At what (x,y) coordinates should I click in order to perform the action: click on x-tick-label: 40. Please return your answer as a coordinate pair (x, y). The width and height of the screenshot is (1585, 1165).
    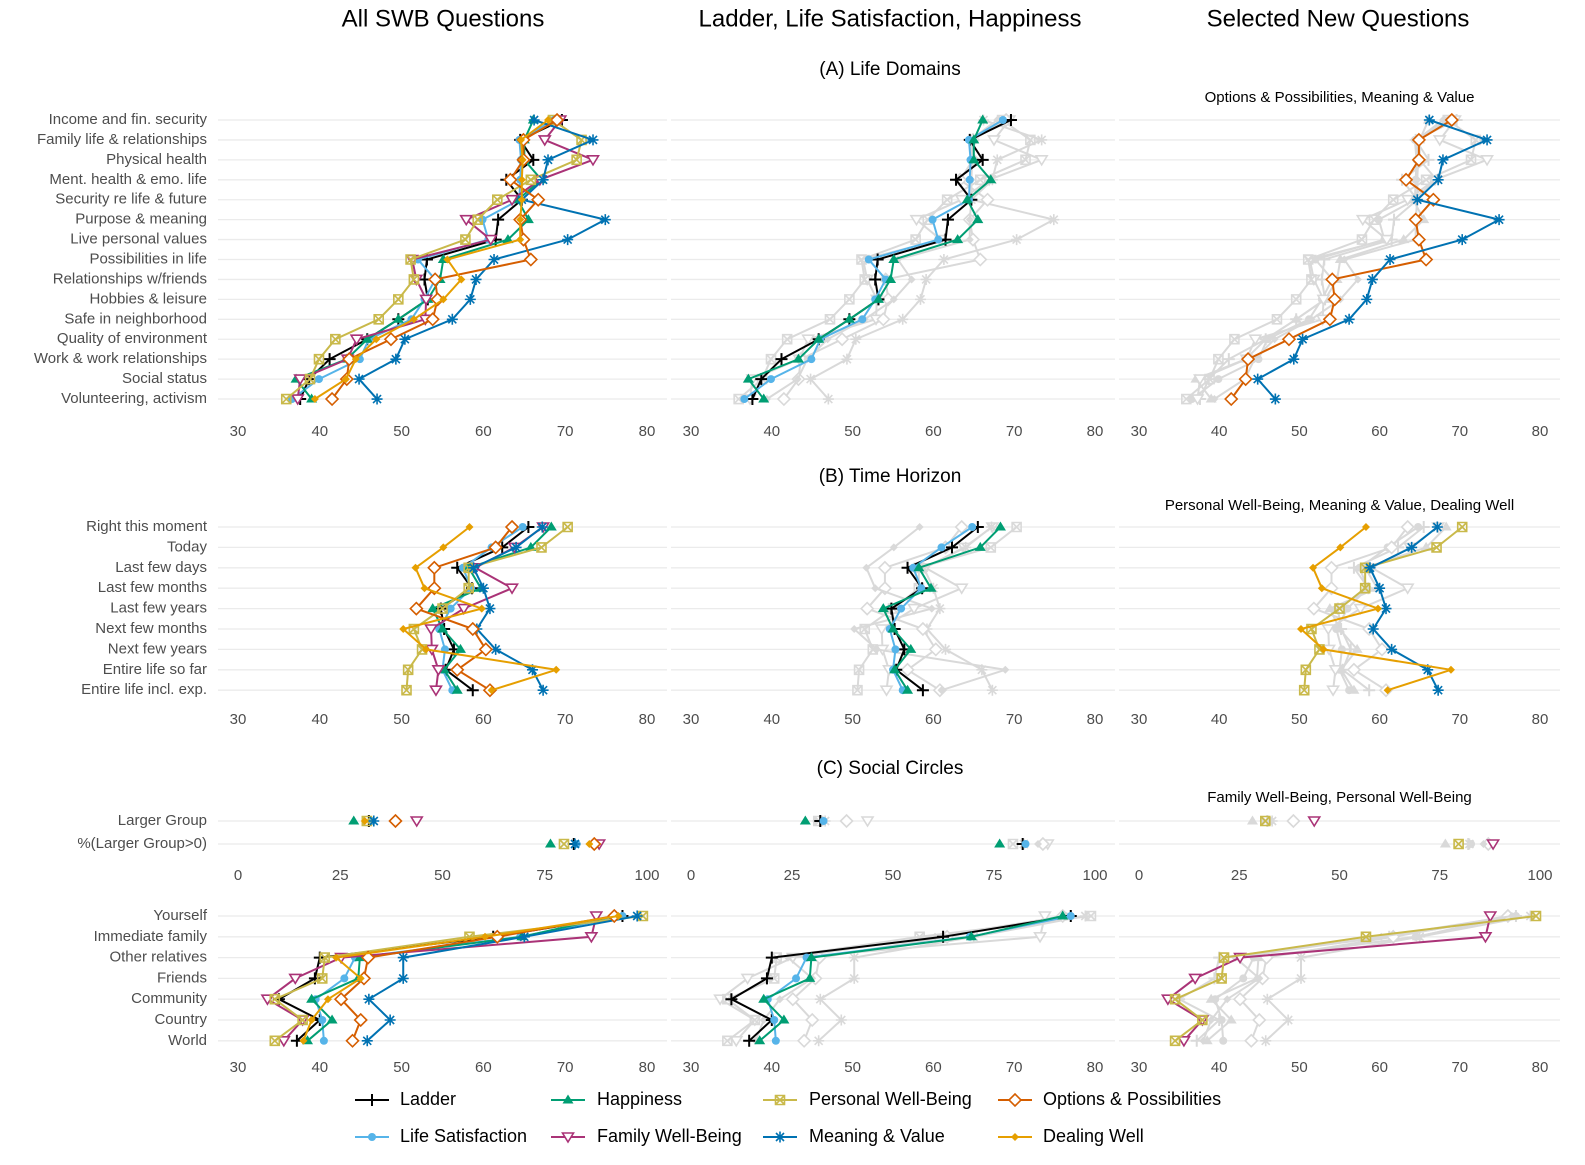
    Looking at the image, I should click on (1219, 1067).